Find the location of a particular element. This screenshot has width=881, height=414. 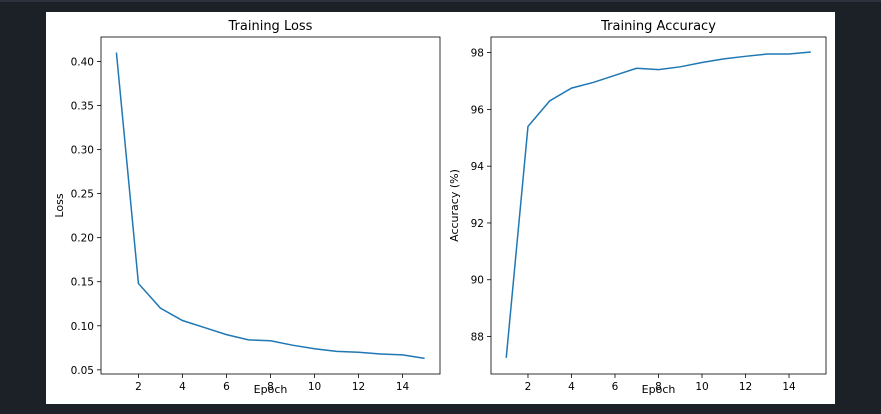

accuracy-y-tick-label: 94 is located at coordinates (478, 167).